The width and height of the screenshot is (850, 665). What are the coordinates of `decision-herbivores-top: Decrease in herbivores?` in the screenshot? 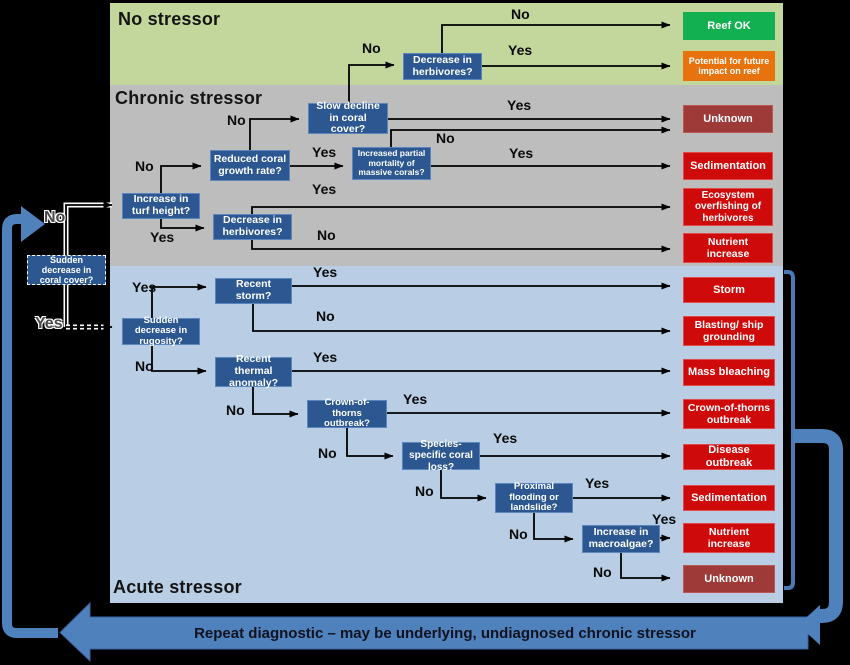 It's located at (442, 66).